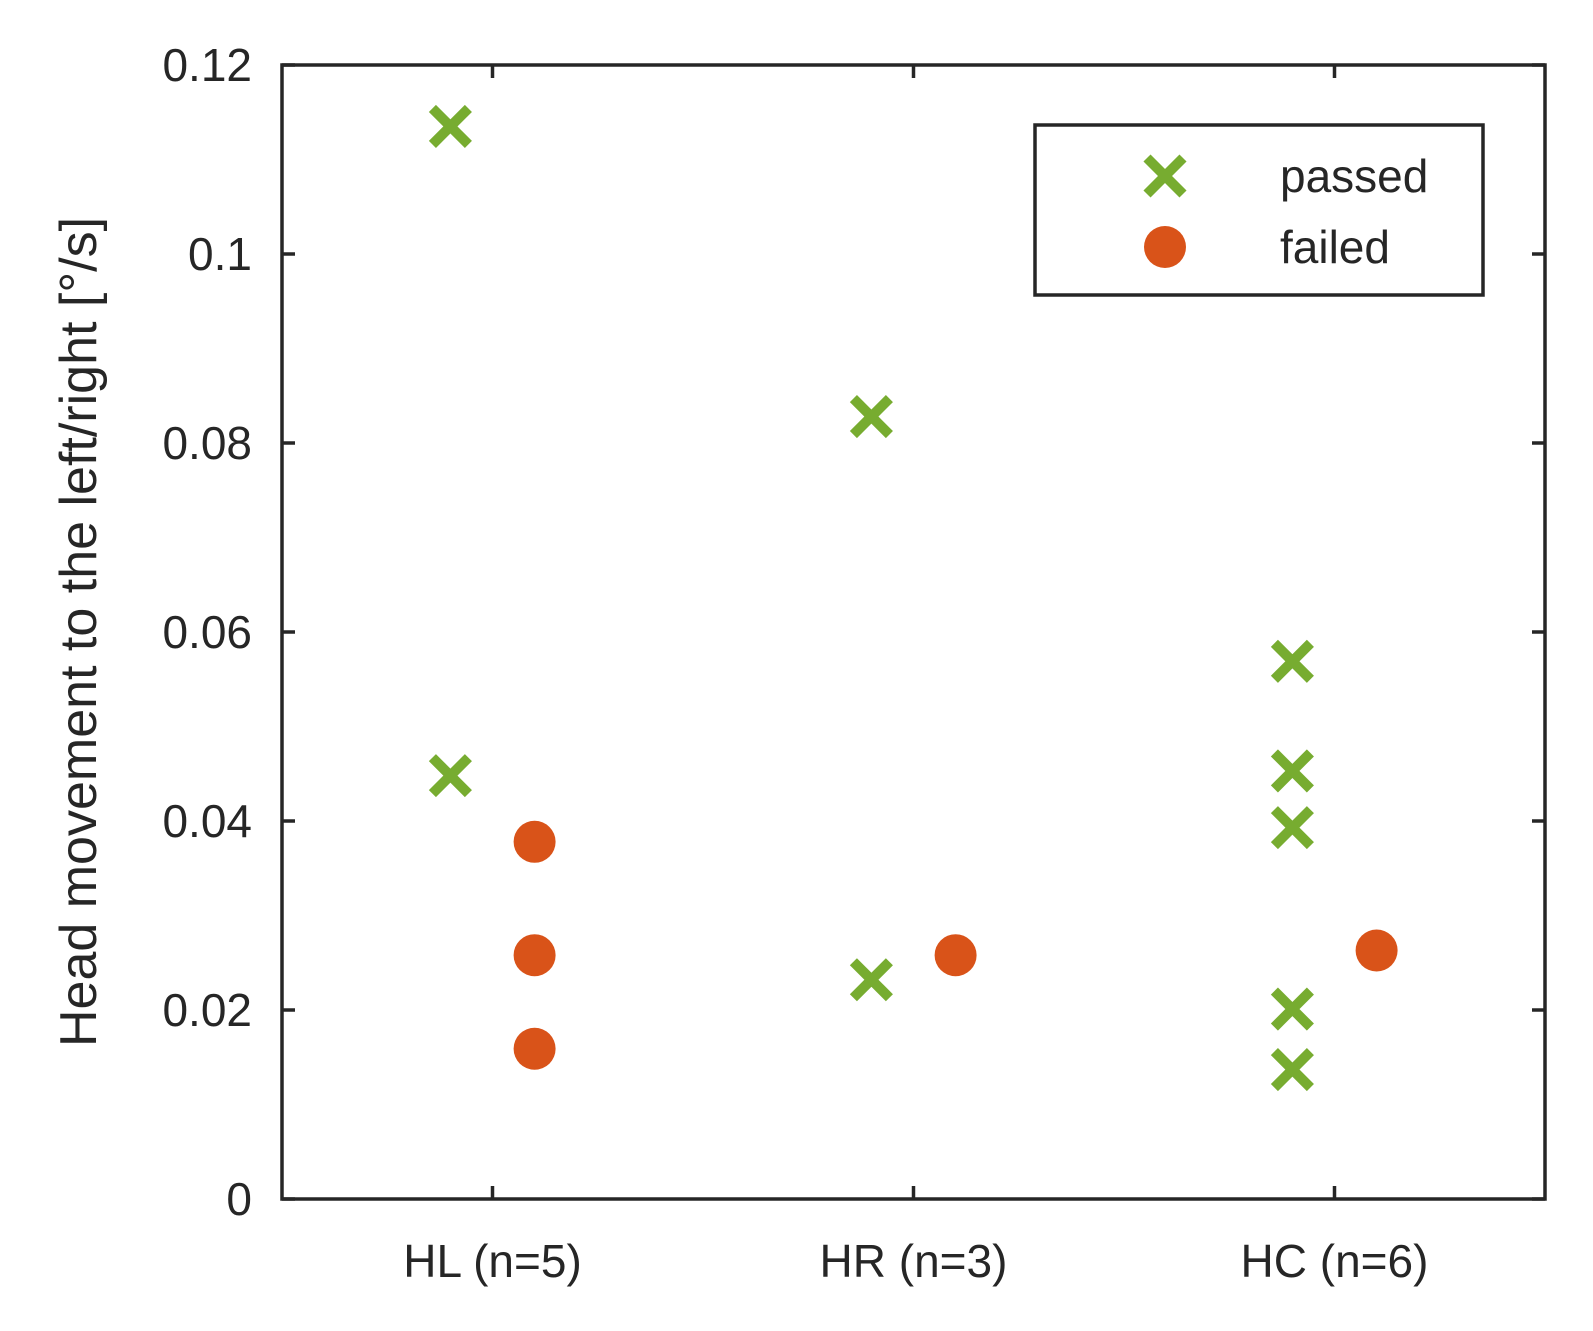 The image size is (1593, 1331). I want to click on legend-label-passed: passed, so click(1354, 176).